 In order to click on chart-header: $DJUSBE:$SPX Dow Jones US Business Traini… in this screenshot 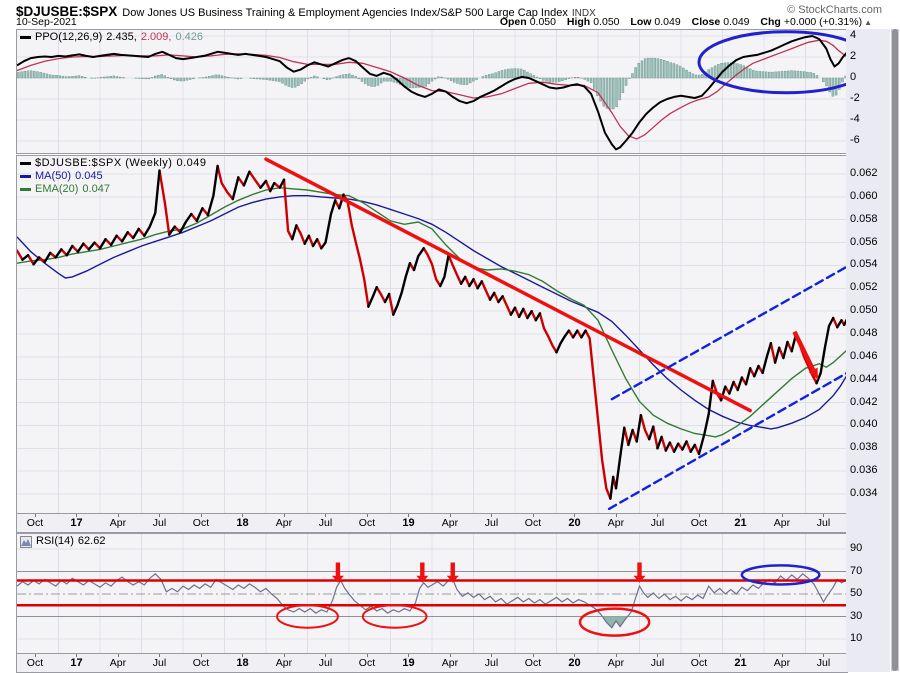, I will do `click(450, 11)`.